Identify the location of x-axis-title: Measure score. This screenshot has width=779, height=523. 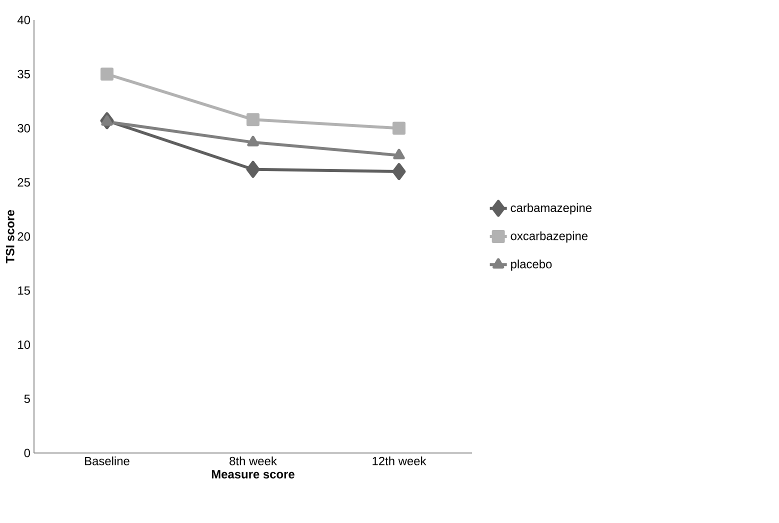
(253, 474).